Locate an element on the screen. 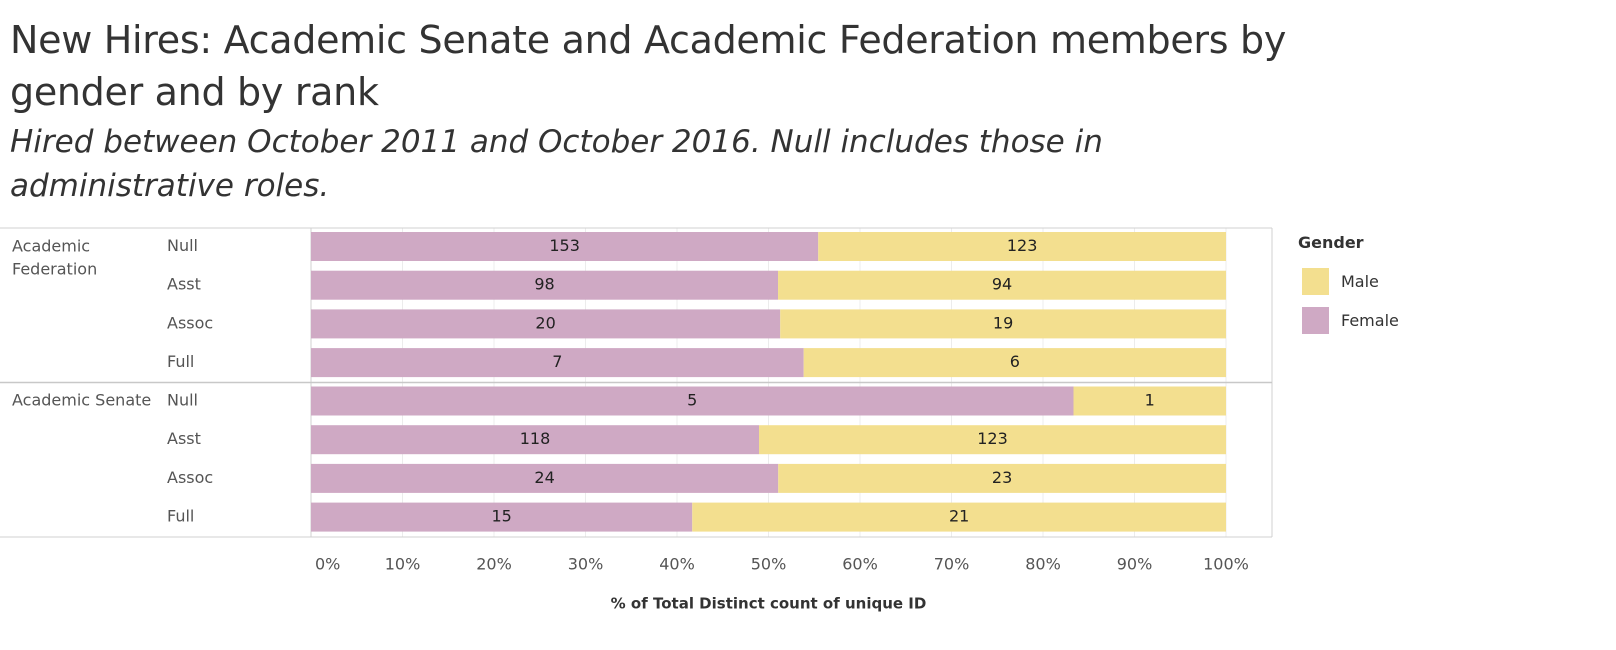  x-tick-label: 10% is located at coordinates (403, 564).